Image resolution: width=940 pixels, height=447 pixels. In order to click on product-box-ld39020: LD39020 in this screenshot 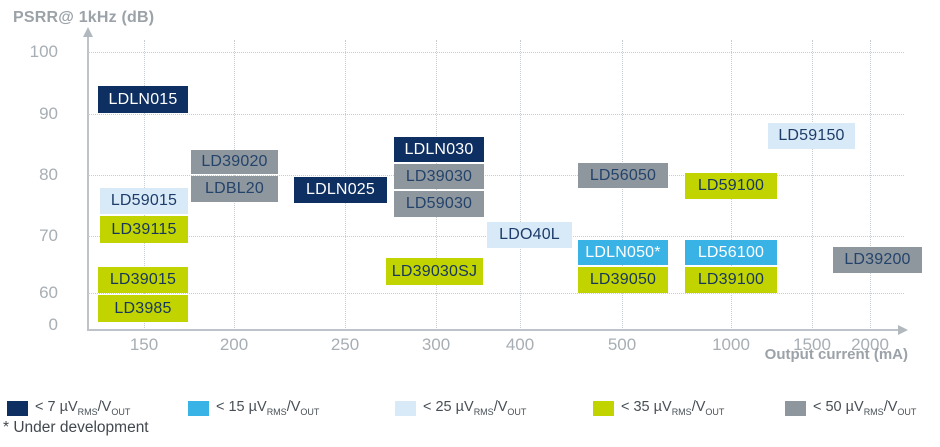, I will do `click(234, 162)`.